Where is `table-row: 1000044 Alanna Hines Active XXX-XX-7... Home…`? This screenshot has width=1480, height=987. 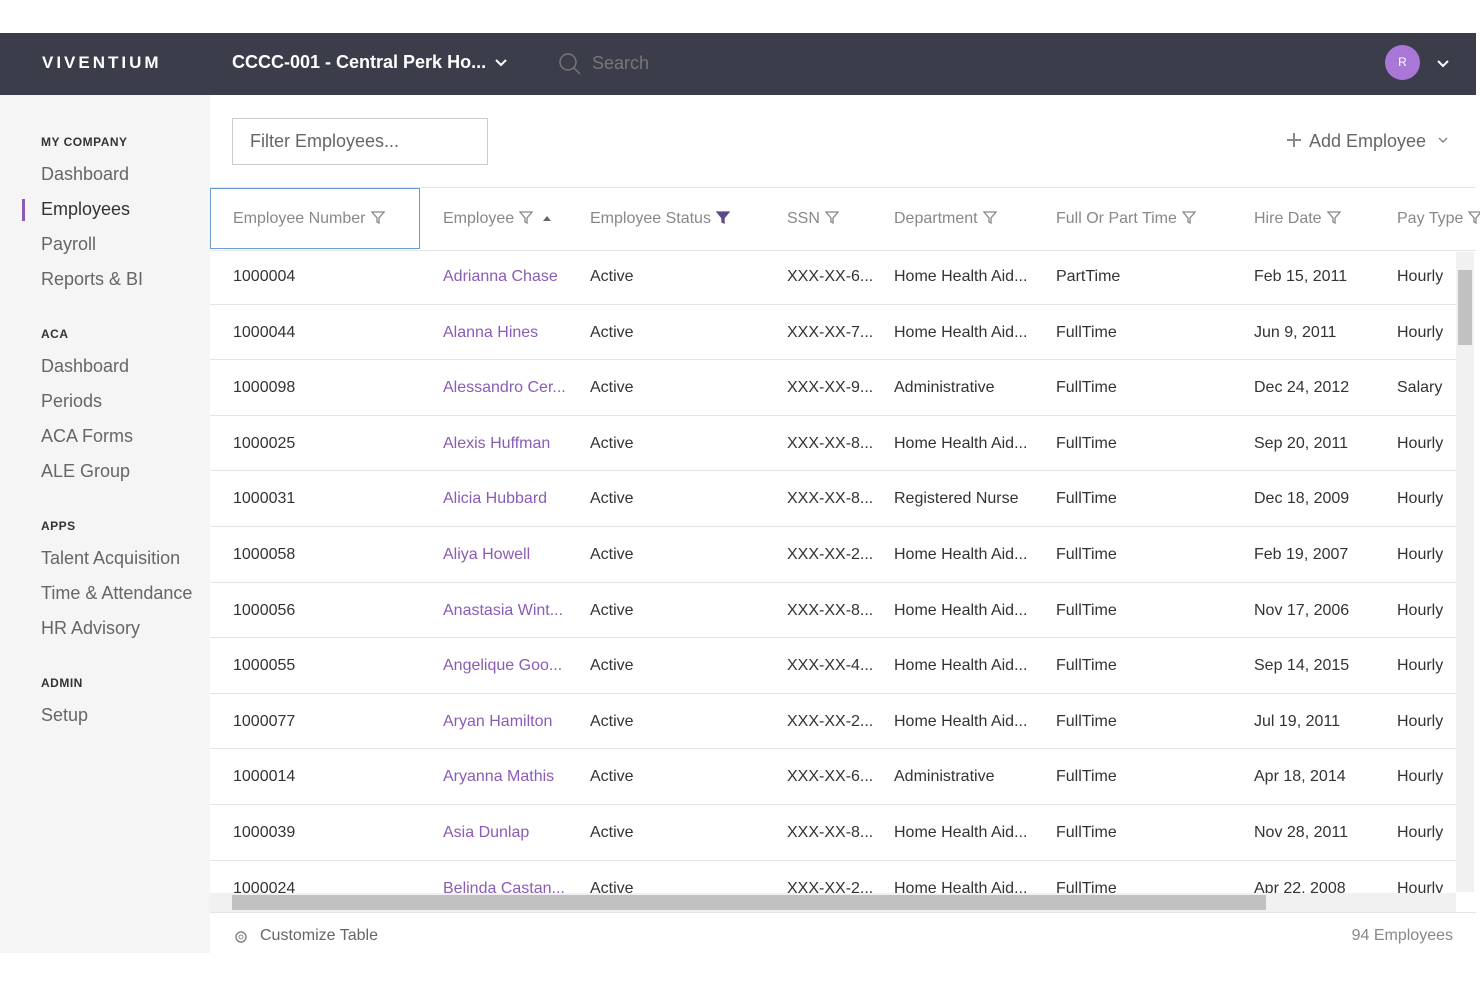 table-row: 1000044 Alanna Hines Active XXX-XX-7... Home… is located at coordinates (833, 333).